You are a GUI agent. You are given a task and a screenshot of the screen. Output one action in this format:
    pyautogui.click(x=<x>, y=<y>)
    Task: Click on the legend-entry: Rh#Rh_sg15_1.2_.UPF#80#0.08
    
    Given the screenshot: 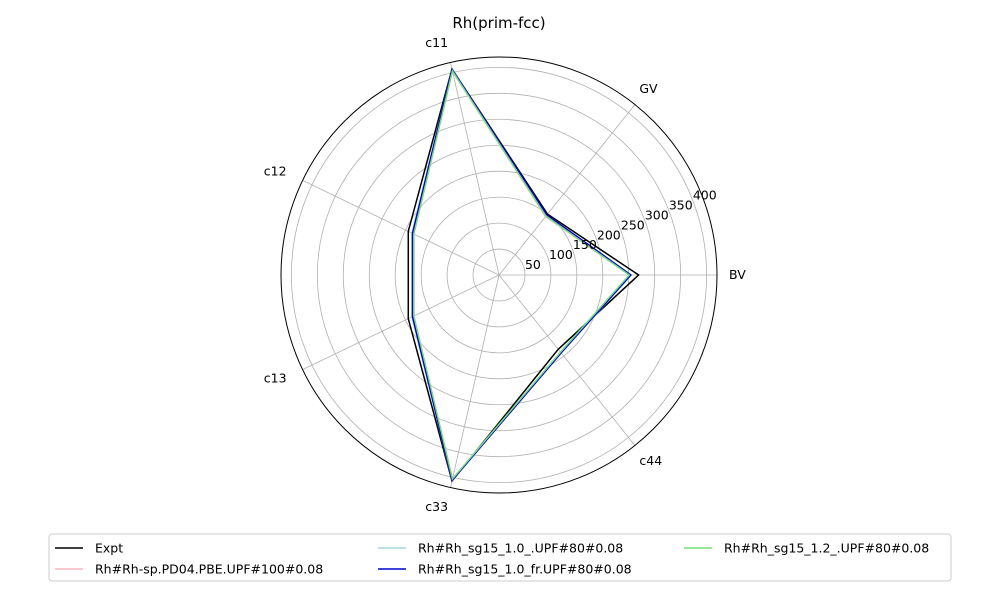 What is the action you would take?
    pyautogui.click(x=826, y=548)
    